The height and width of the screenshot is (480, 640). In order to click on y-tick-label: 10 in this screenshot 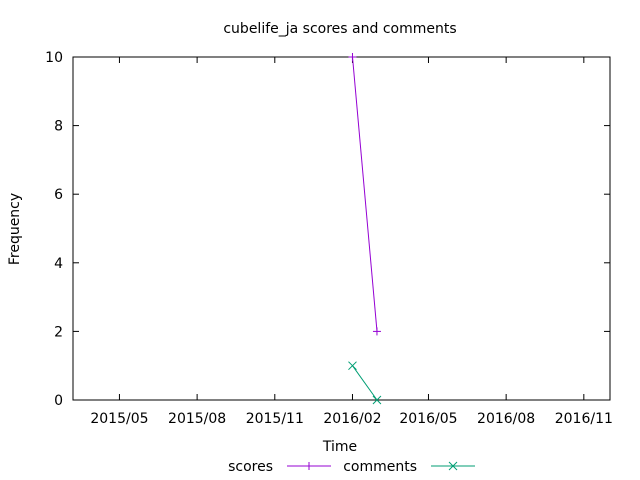, I will do `click(54, 58)`.